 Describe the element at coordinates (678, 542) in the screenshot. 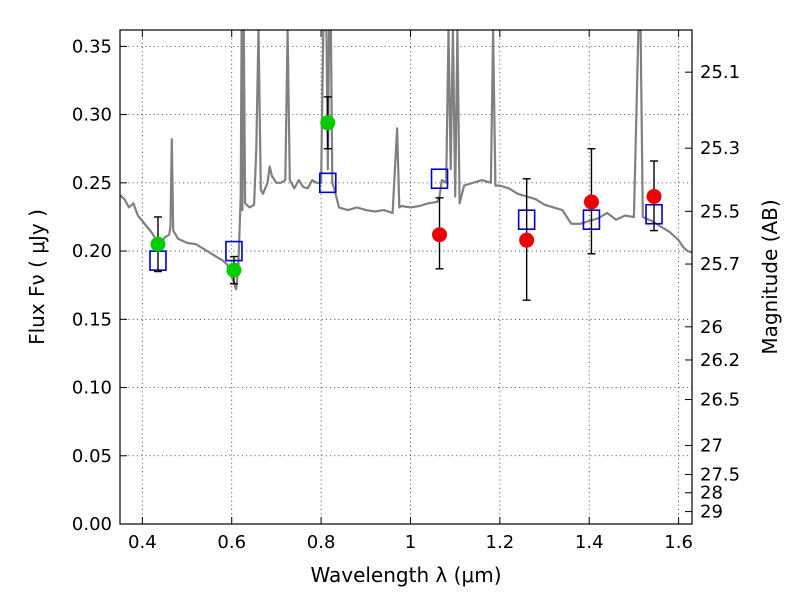

I see `x-tick-label: 1.6` at that location.